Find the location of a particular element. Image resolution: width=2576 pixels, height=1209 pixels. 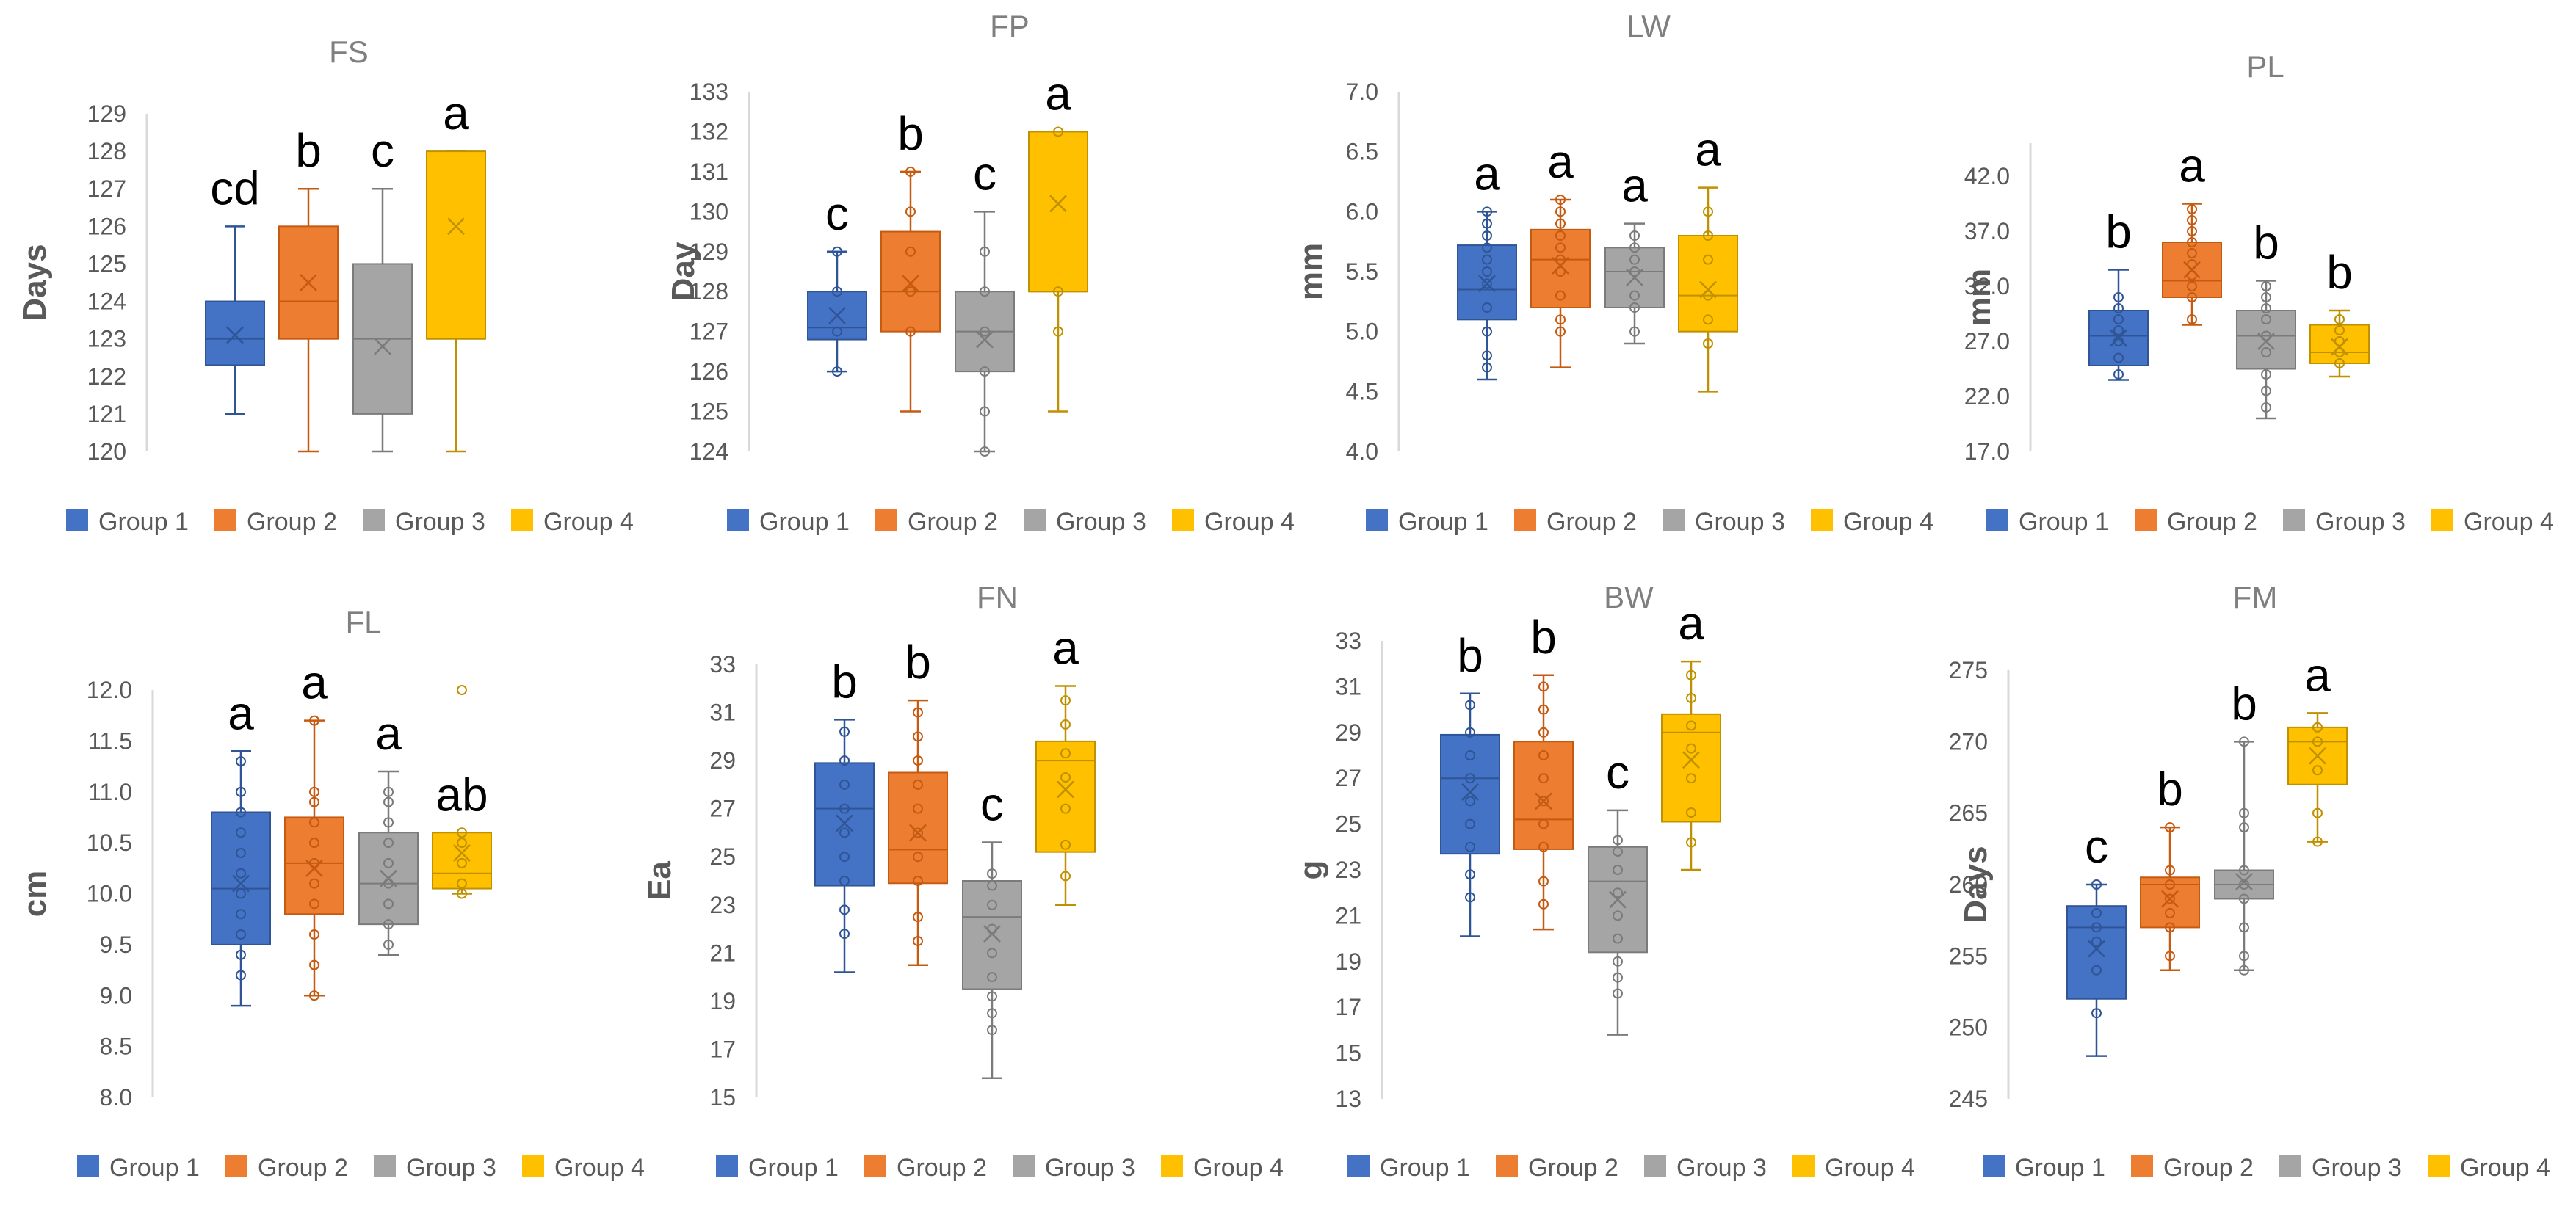

legend-item-group-3: Group 3 is located at coordinates (1705, 1168).